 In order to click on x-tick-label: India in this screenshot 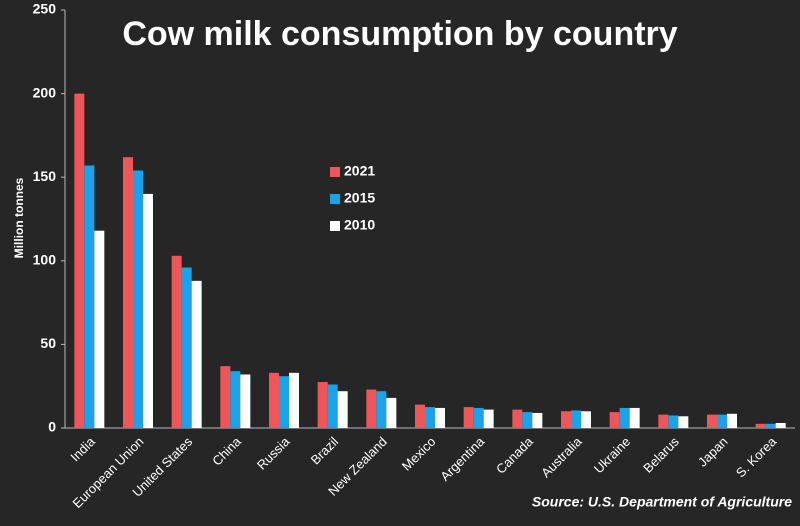, I will do `click(82, 448)`.